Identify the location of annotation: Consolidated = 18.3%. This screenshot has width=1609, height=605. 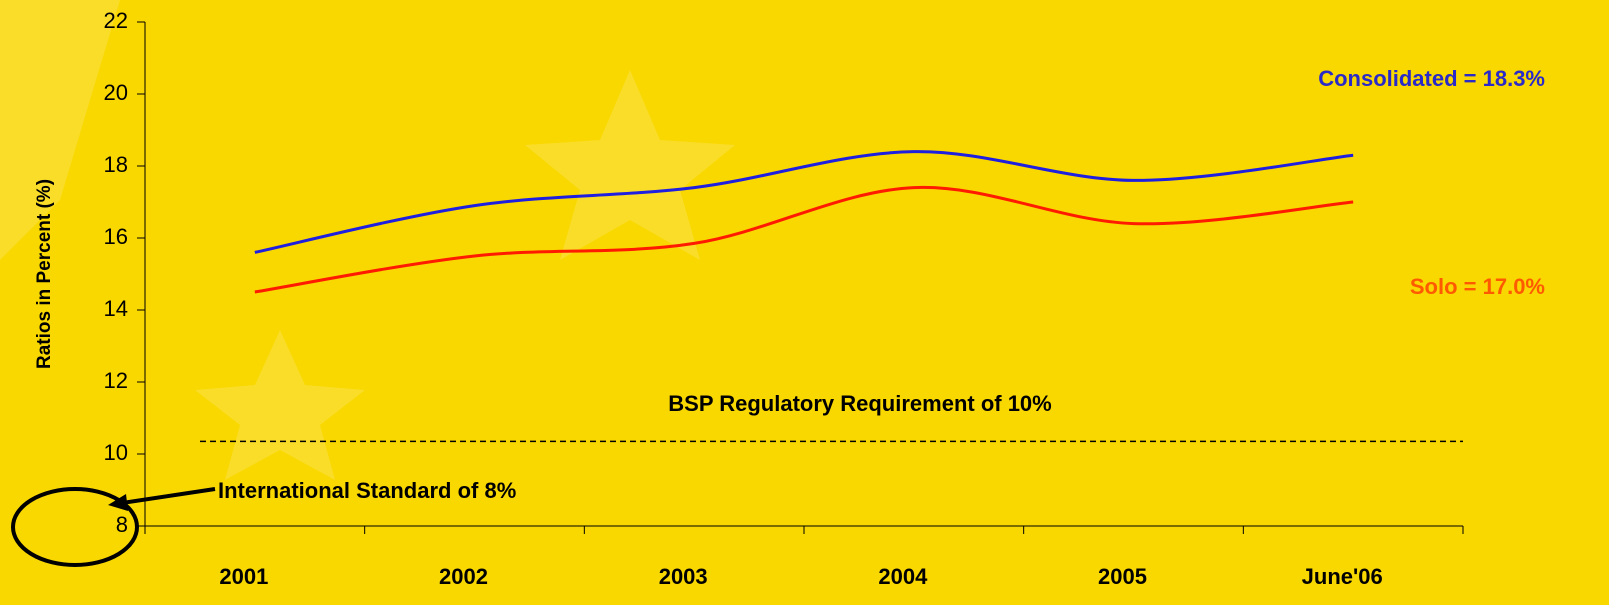
(1431, 78).